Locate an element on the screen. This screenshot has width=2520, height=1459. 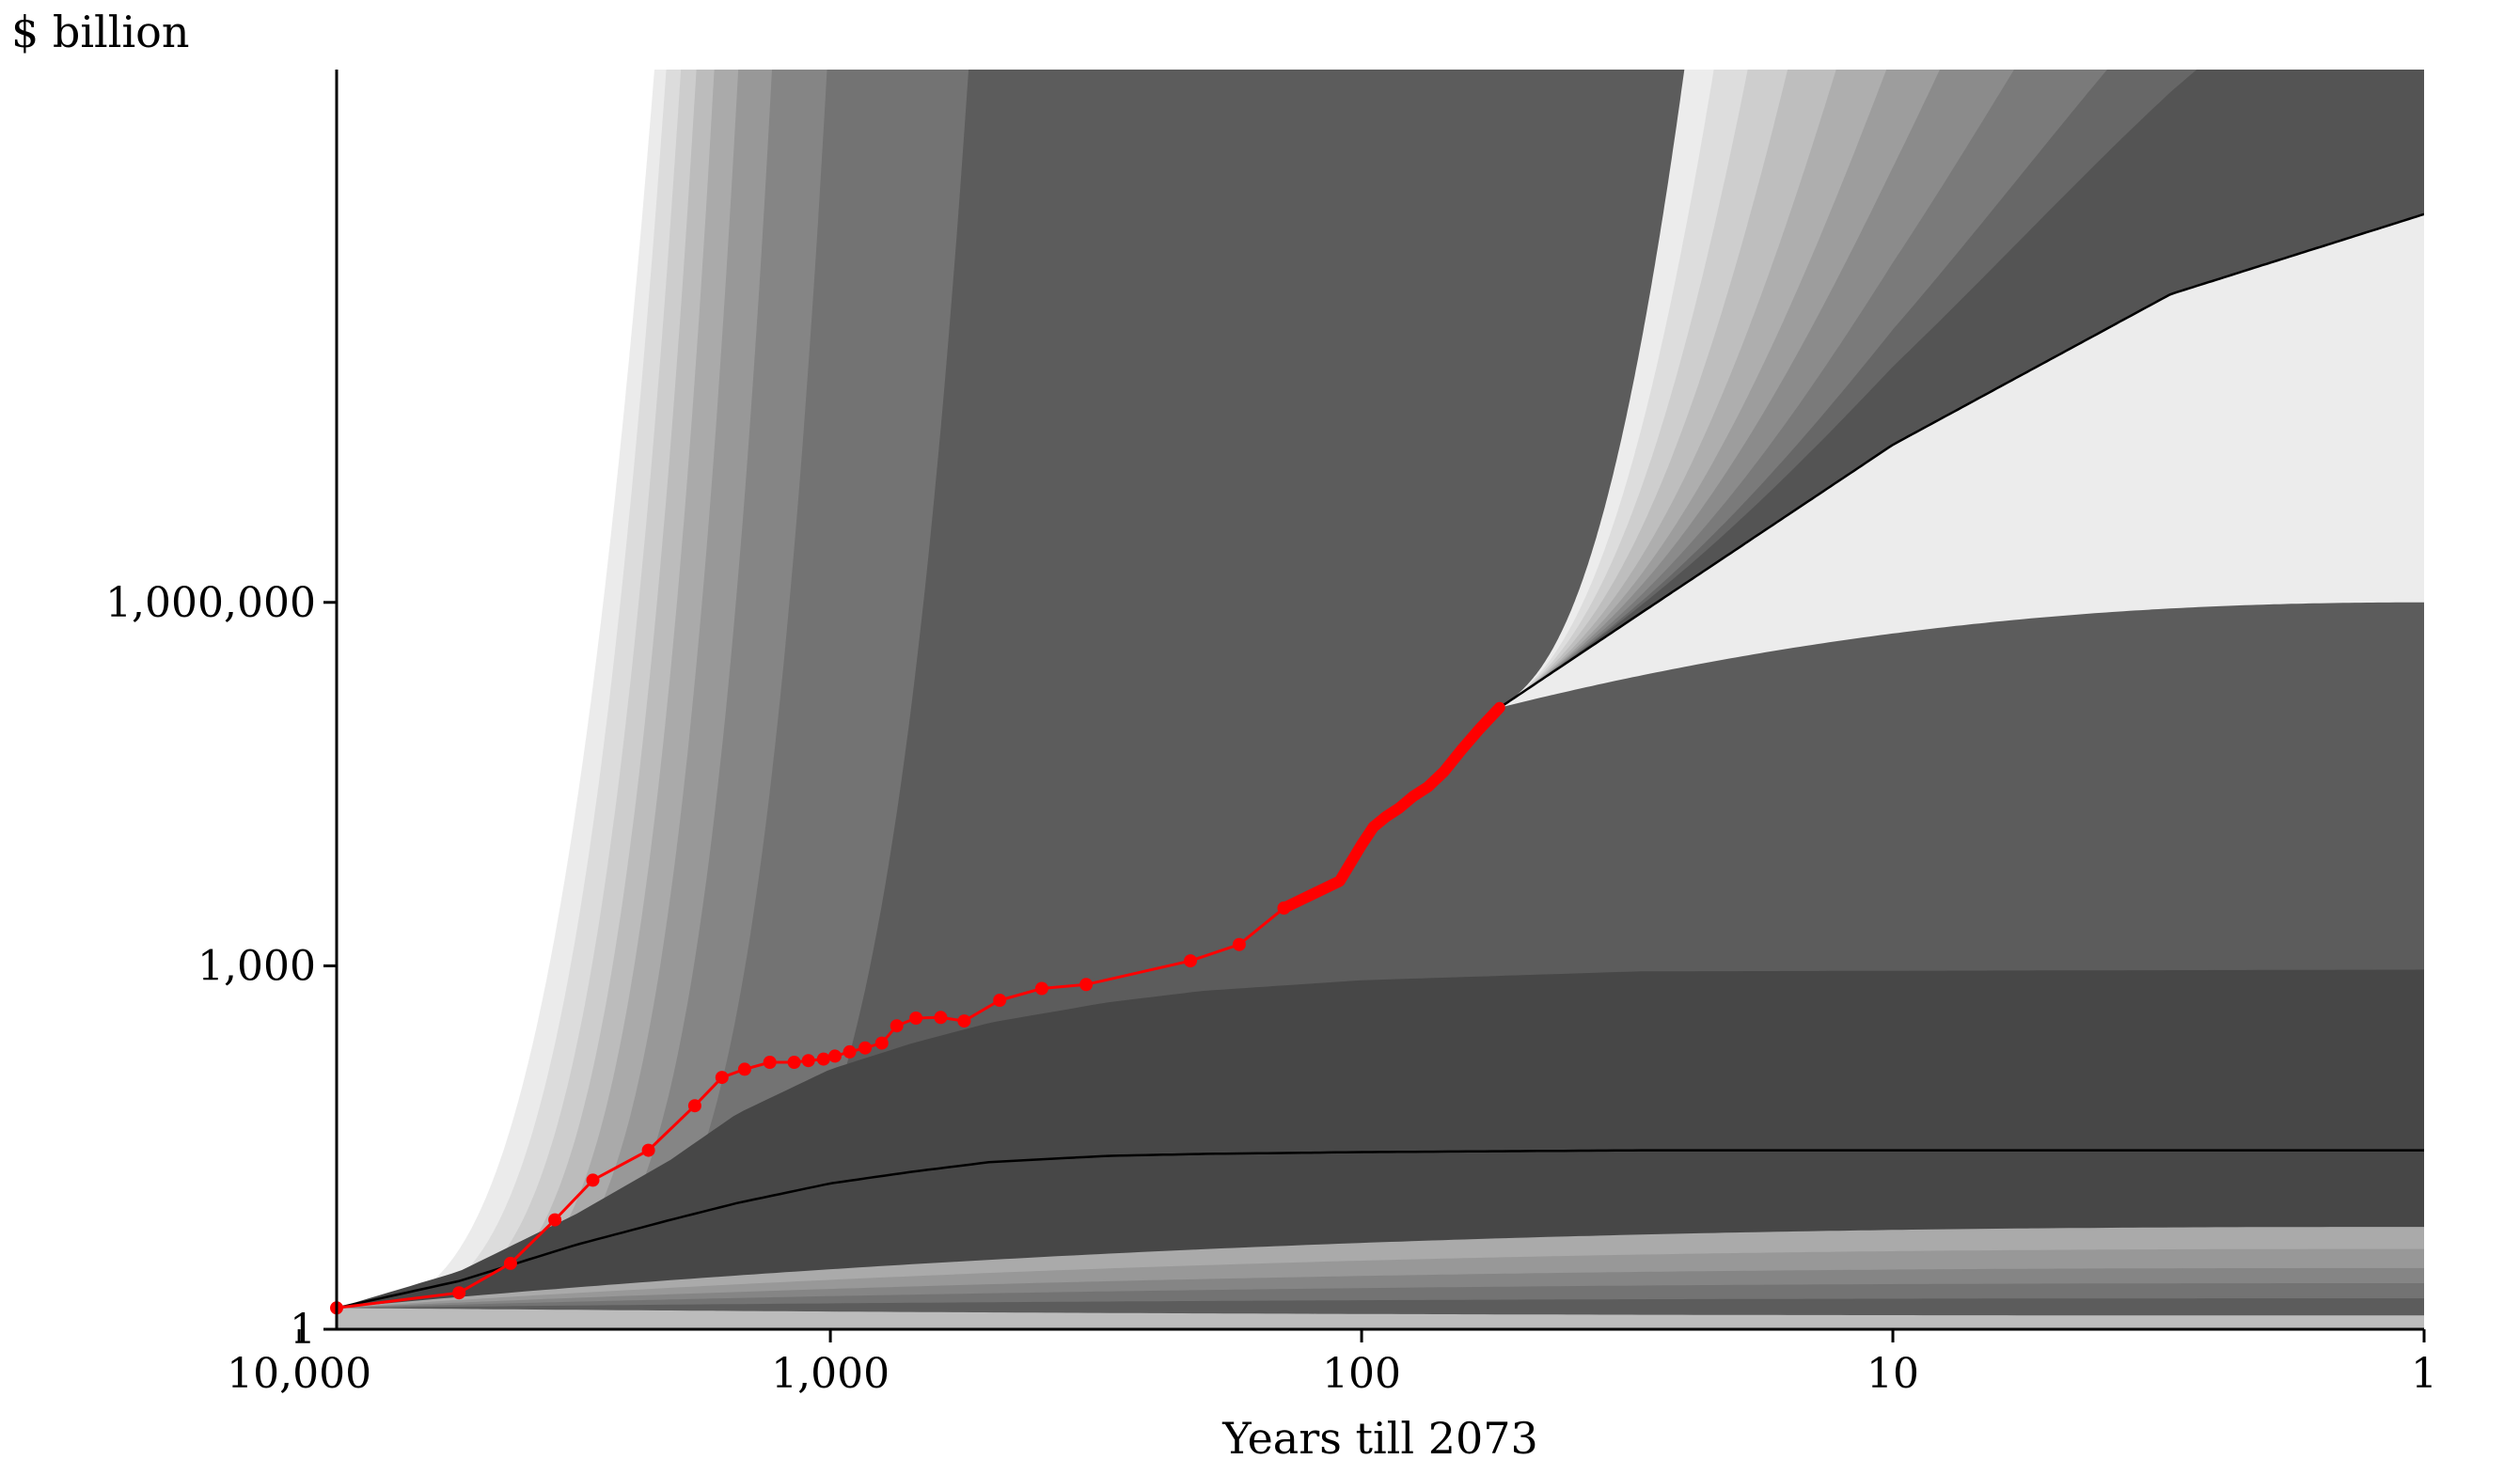
forecast-fan-lower-band is located at coordinates (1961, 461).